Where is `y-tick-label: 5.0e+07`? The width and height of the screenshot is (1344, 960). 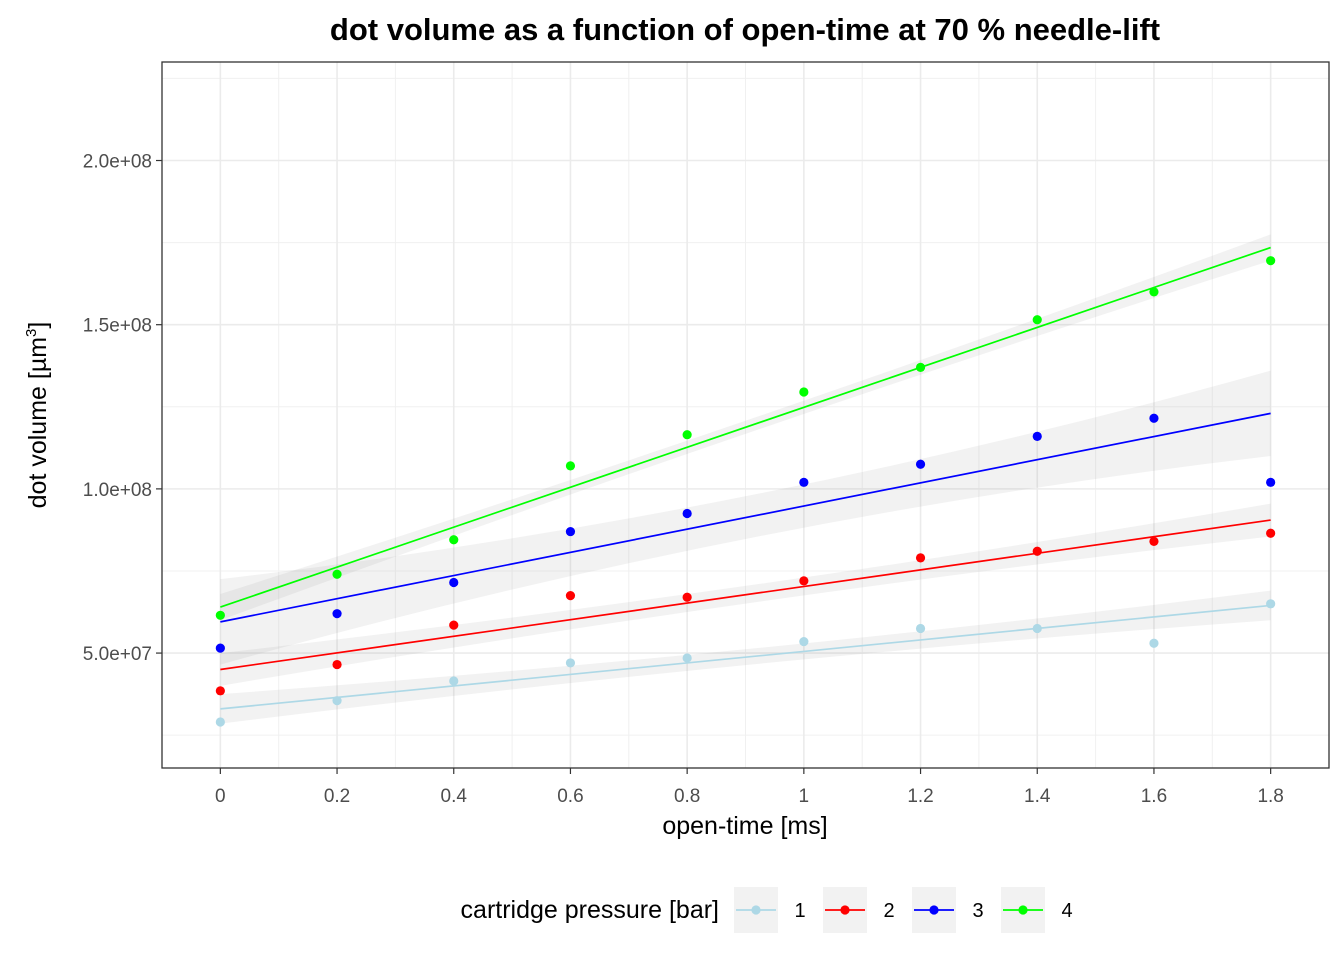 y-tick-label: 5.0e+07 is located at coordinates (117, 654).